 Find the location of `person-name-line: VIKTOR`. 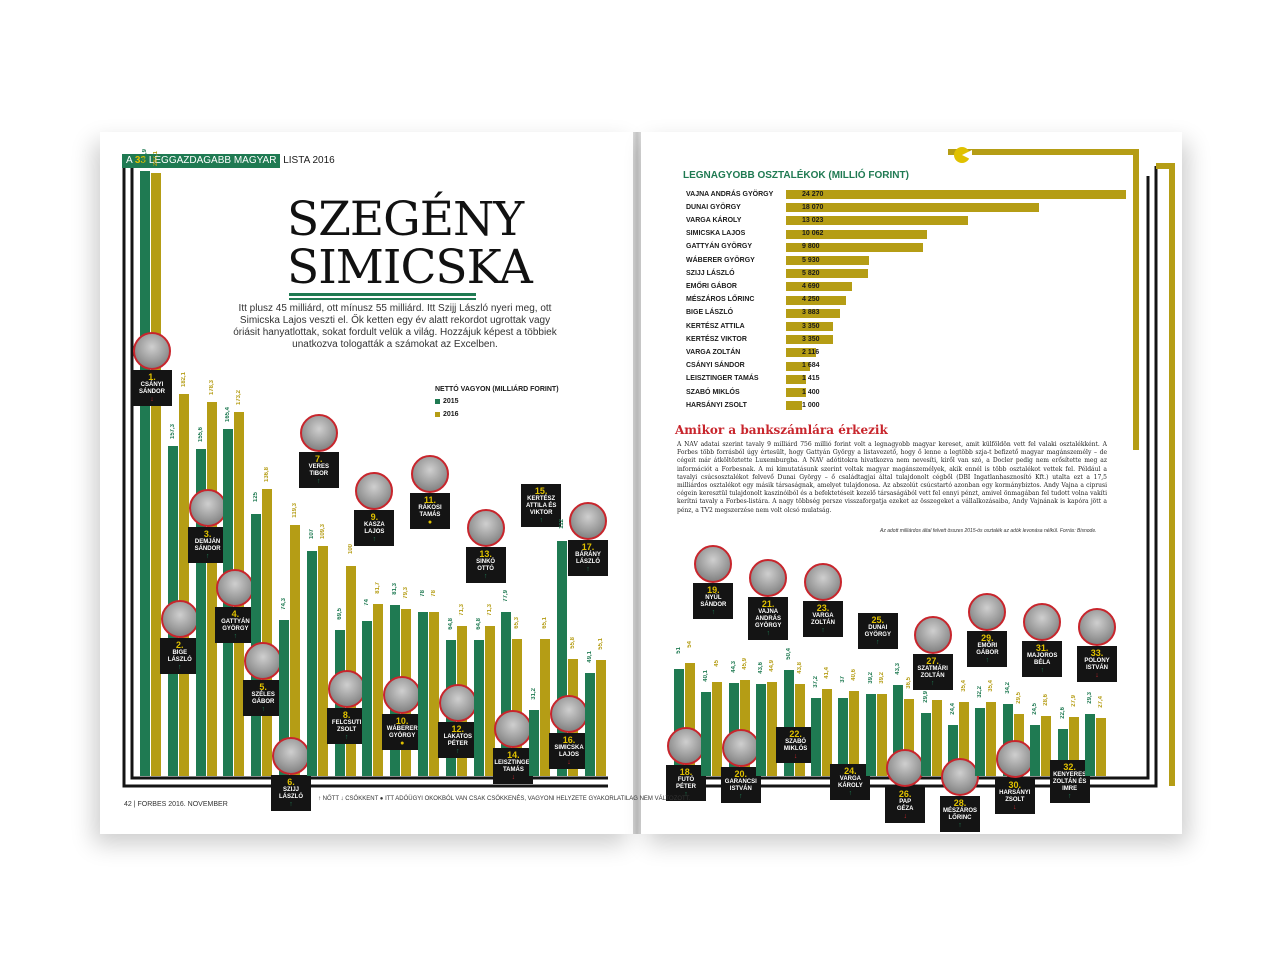

person-name-line: VIKTOR is located at coordinates (541, 513).